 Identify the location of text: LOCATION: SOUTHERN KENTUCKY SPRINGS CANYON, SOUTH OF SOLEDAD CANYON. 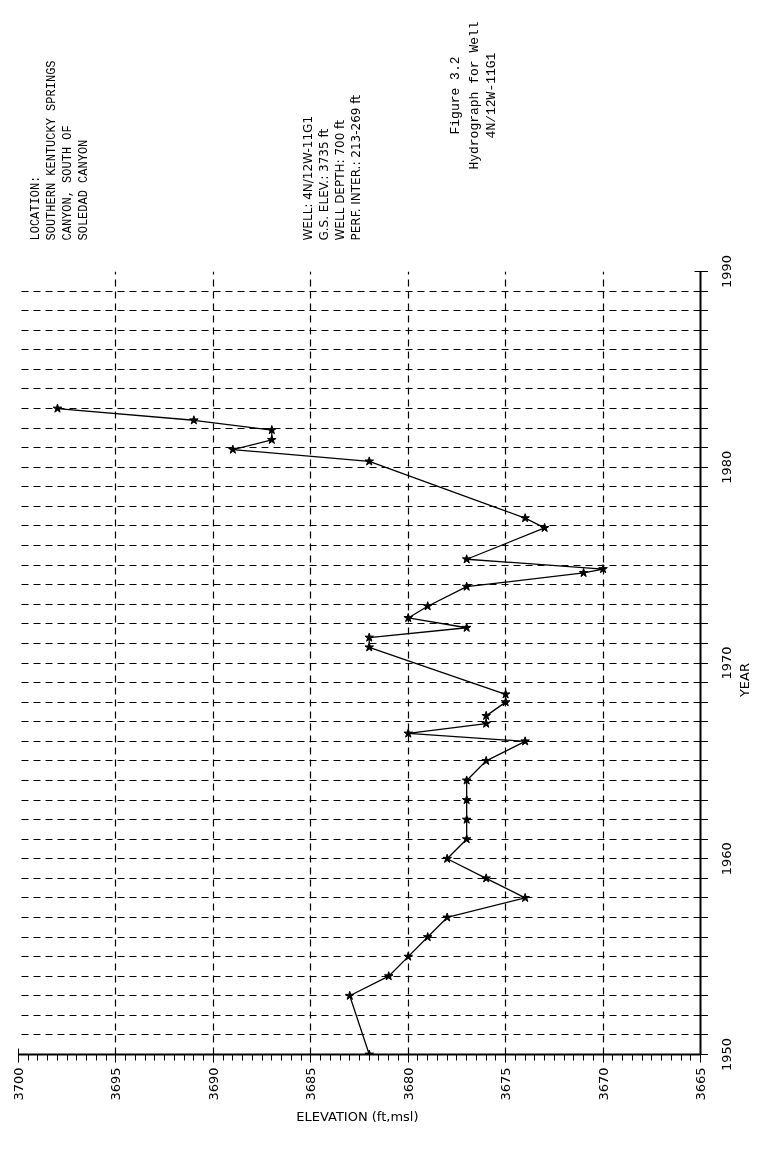
(59, 150).